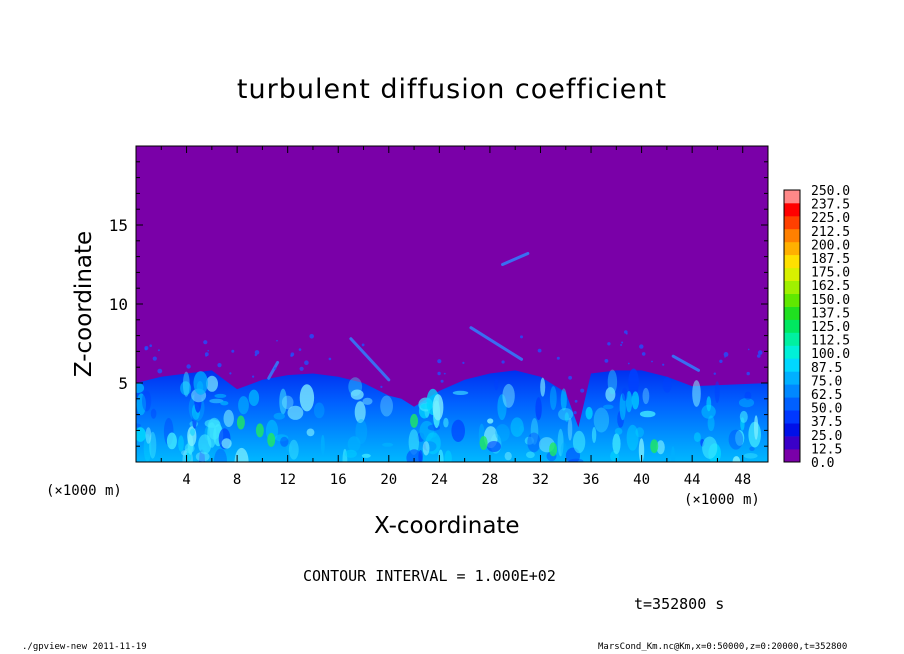  I want to click on y-tick-label: 15, so click(118, 225).